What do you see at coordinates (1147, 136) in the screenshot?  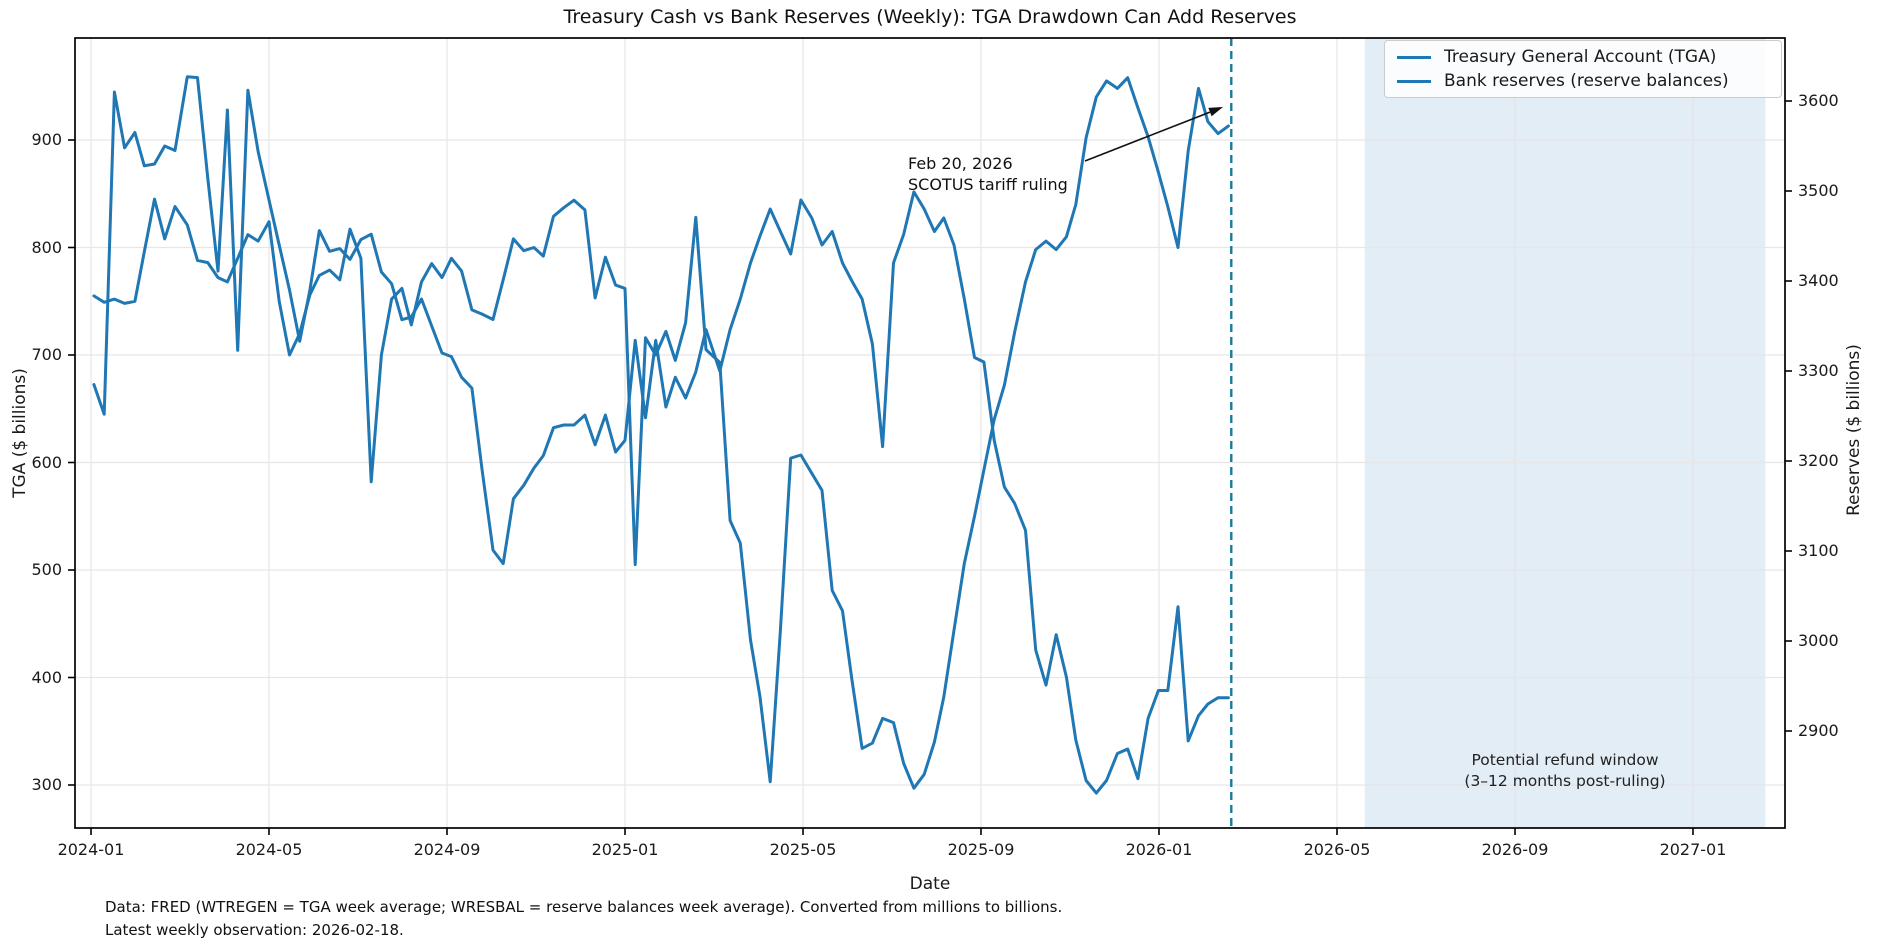 I see `annotation-arrow-shaft` at bounding box center [1147, 136].